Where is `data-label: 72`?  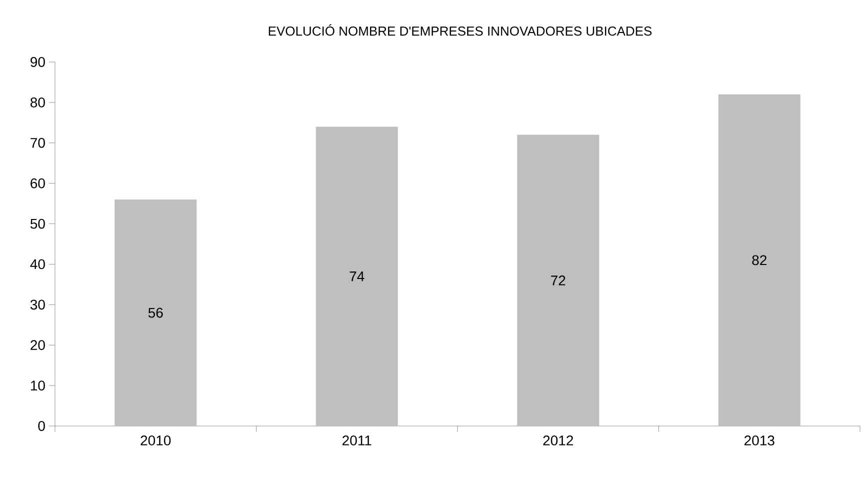
data-label: 72 is located at coordinates (558, 281).